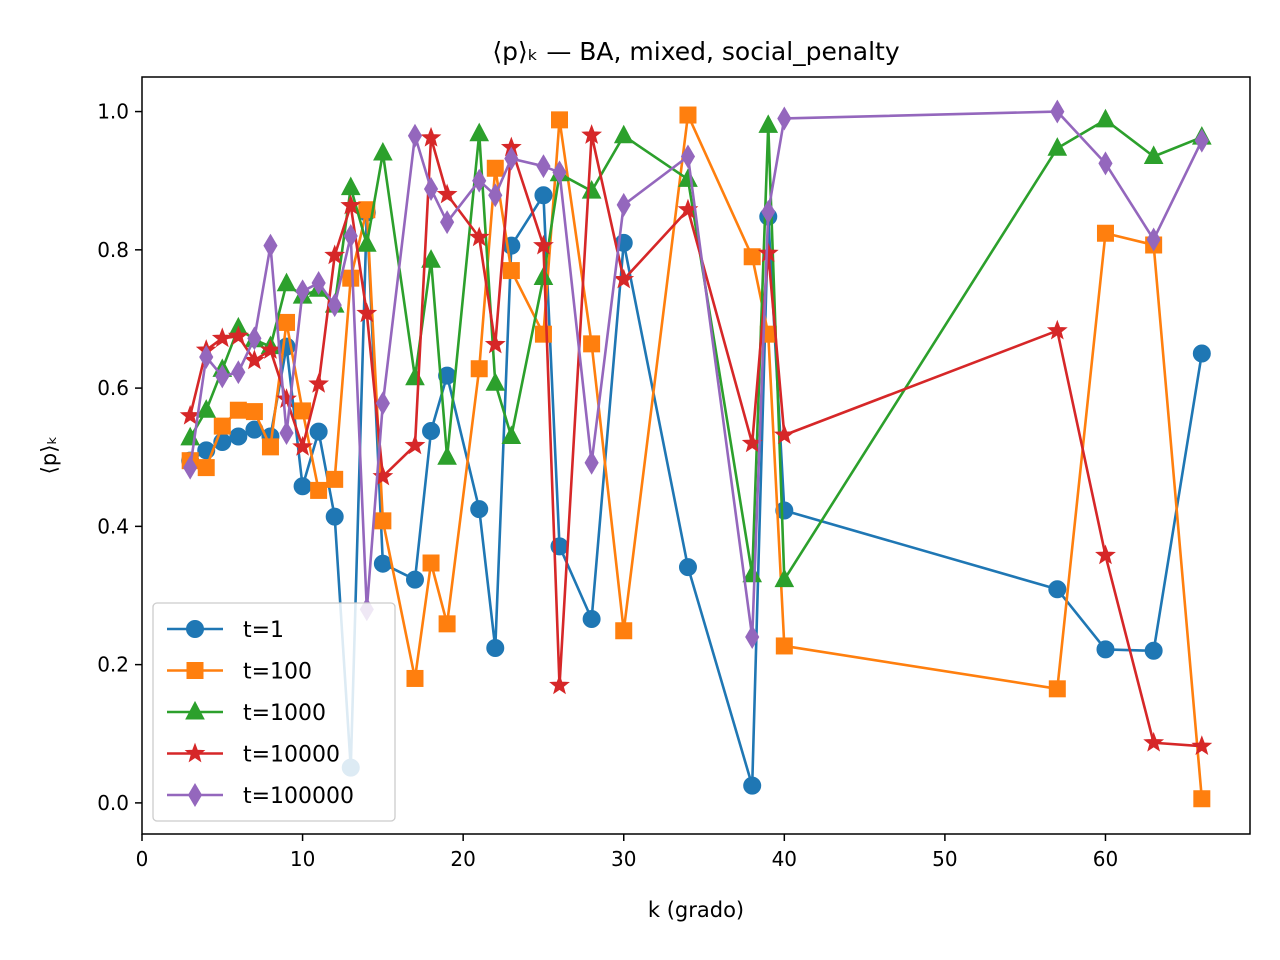 Image resolution: width=1280 pixels, height=960 pixels. Describe the element at coordinates (462, 859) in the screenshot. I see `x-tick-label: 20` at that location.